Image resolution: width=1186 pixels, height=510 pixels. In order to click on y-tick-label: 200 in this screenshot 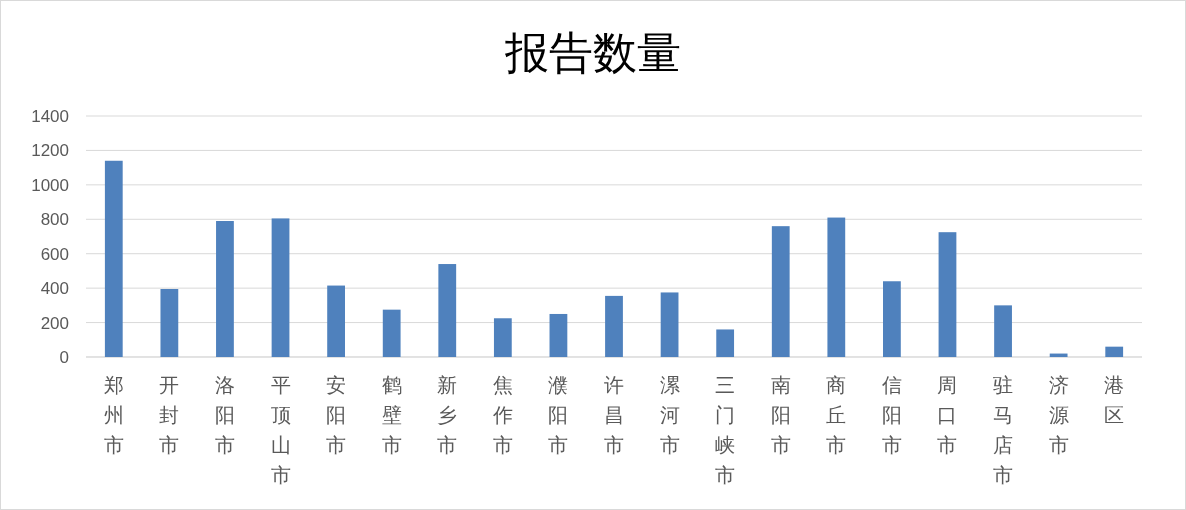, I will do `click(54, 323)`.